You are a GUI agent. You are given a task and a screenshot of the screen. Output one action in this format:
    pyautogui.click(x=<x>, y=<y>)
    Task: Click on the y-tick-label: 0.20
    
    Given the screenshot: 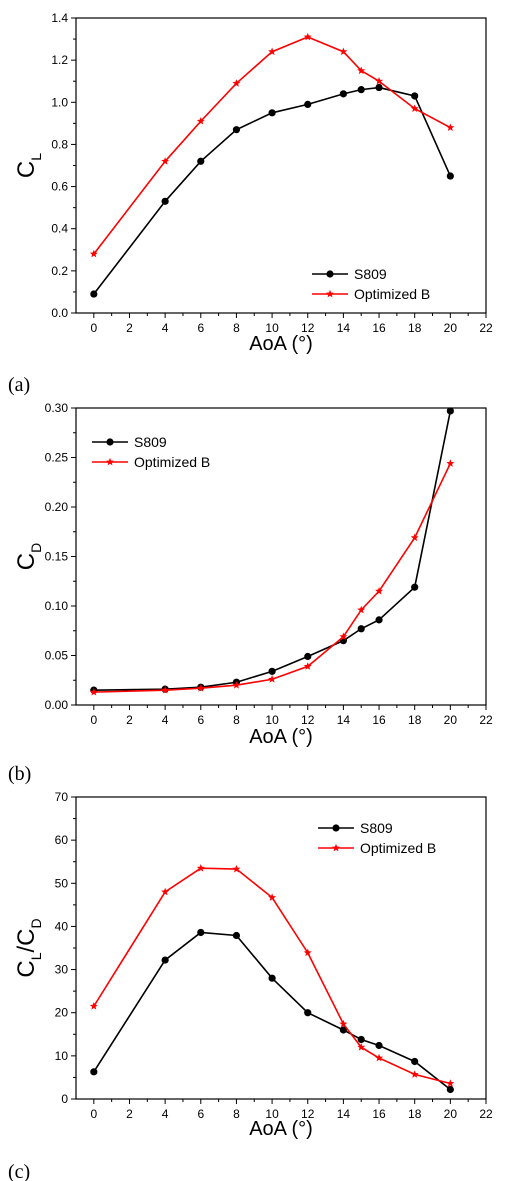 What is the action you would take?
    pyautogui.click(x=57, y=507)
    